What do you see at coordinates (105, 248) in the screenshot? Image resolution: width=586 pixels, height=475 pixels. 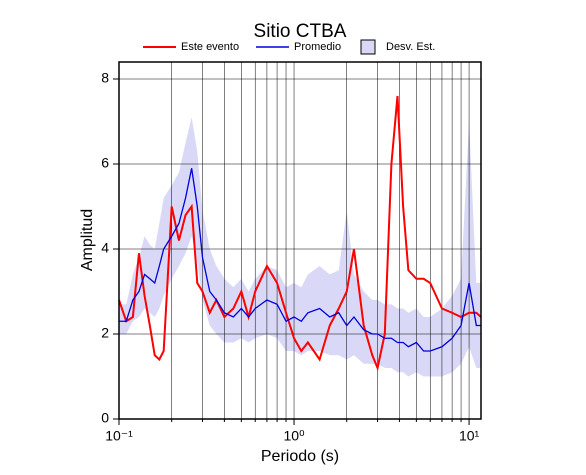 I see `y-tick-label: 4` at bounding box center [105, 248].